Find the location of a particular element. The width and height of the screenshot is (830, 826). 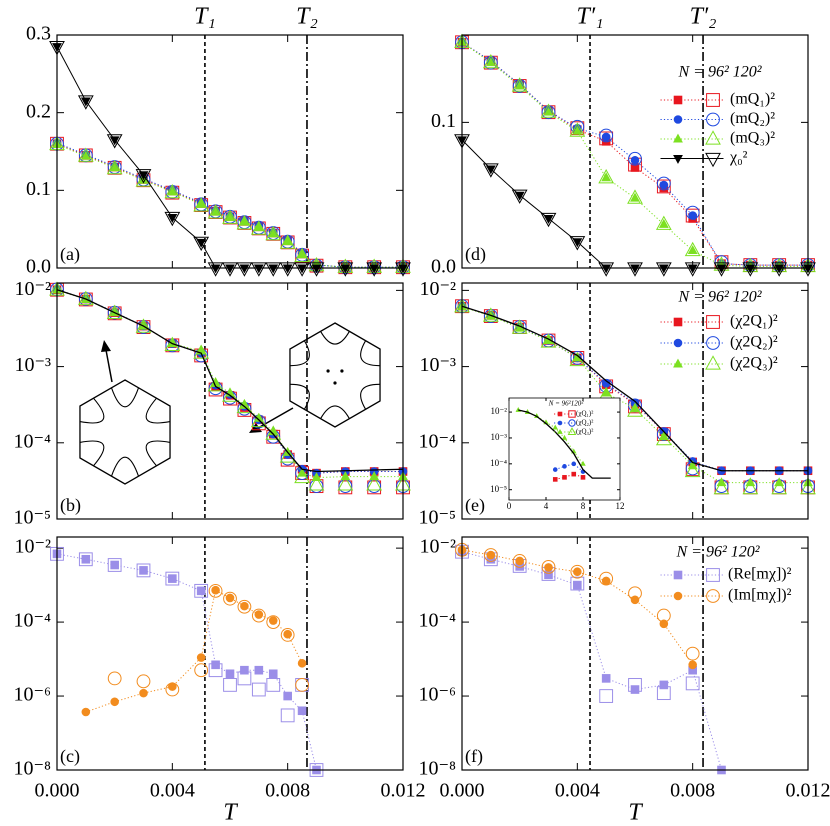

y-tick-label: 10⁻⁶ is located at coordinates (437, 695).